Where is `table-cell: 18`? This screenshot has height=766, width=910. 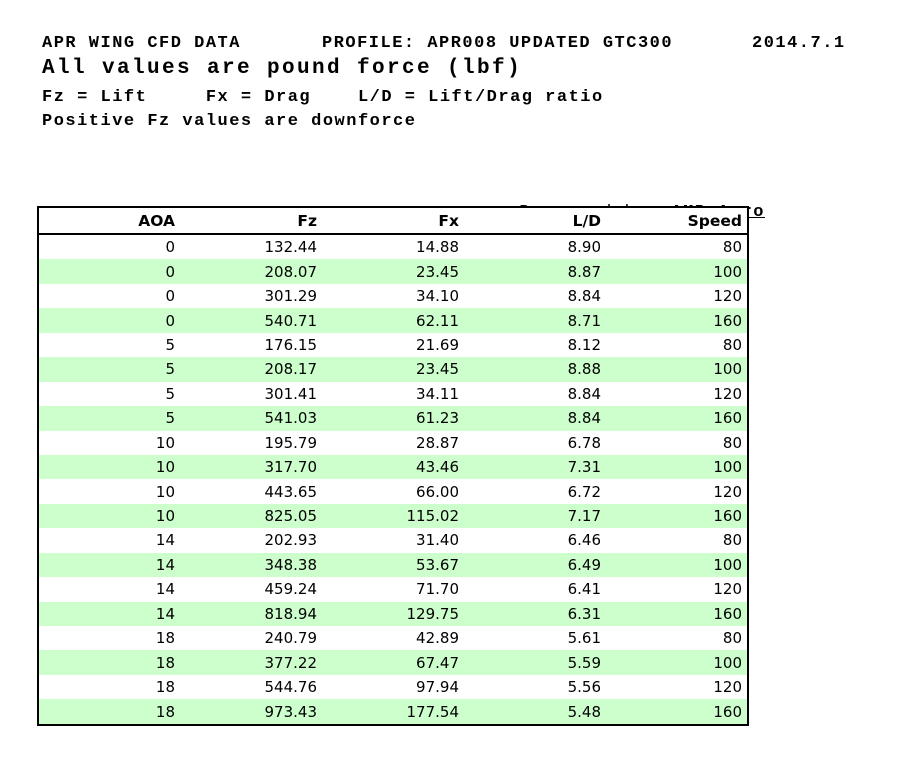
table-cell: 18 is located at coordinates (165, 711).